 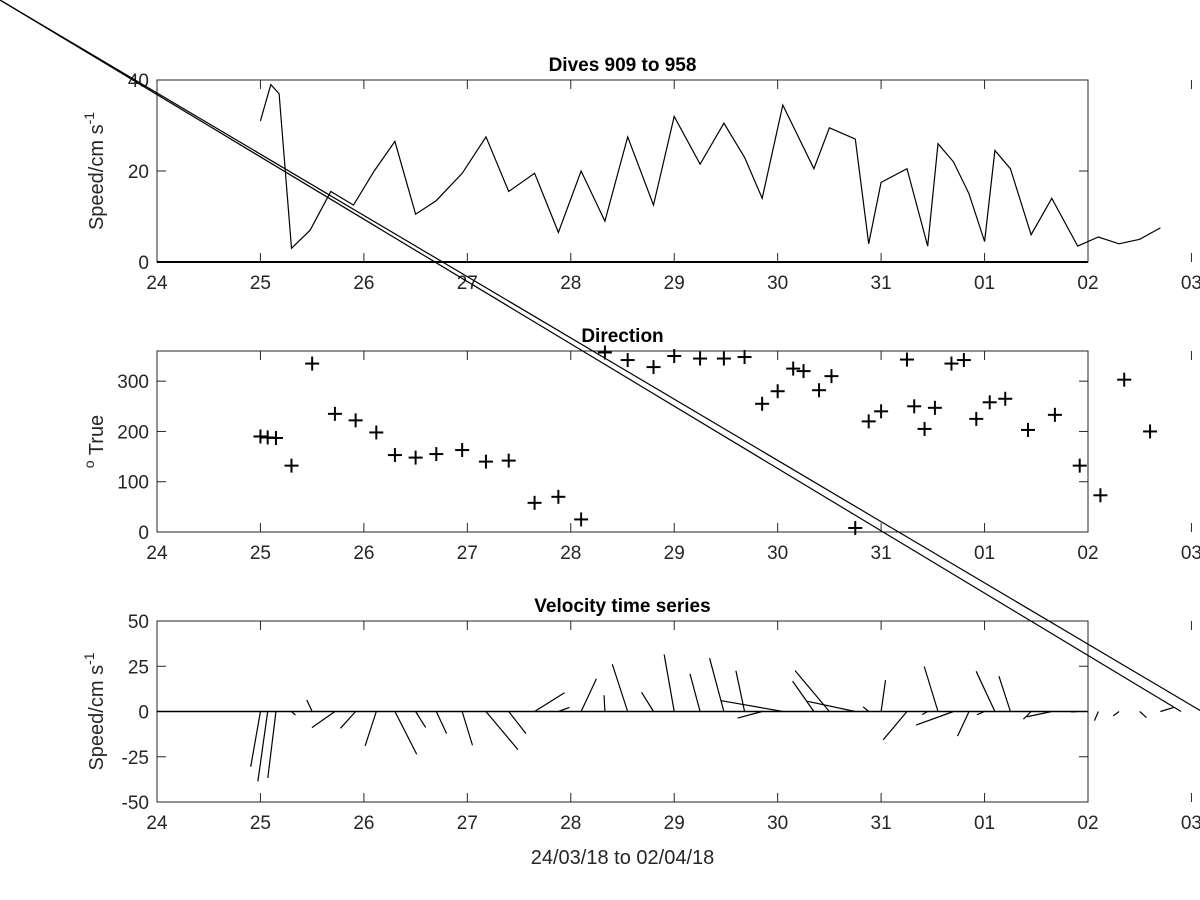 What do you see at coordinates (623, 65) in the screenshot?
I see `speed-panel-title: Dives 909 to 958` at bounding box center [623, 65].